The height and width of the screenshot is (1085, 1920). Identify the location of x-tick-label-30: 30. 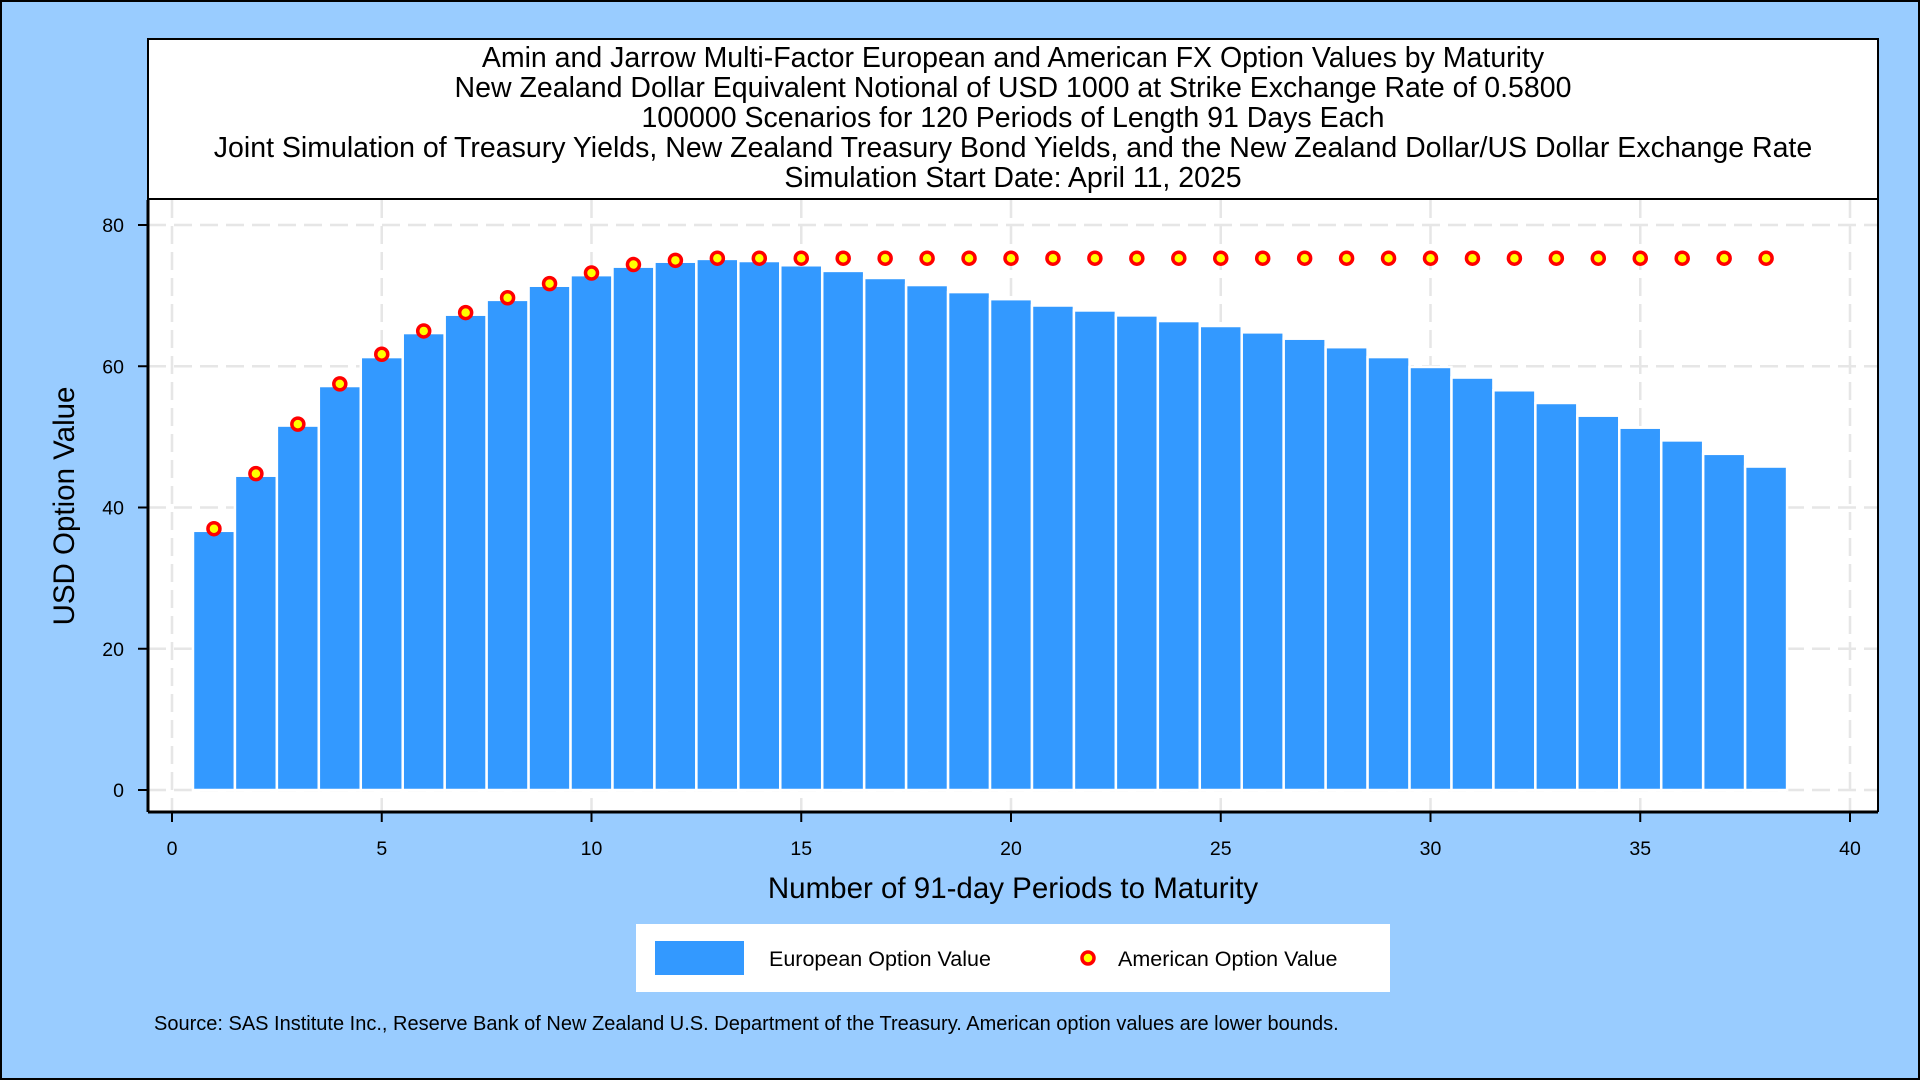
(1431, 849).